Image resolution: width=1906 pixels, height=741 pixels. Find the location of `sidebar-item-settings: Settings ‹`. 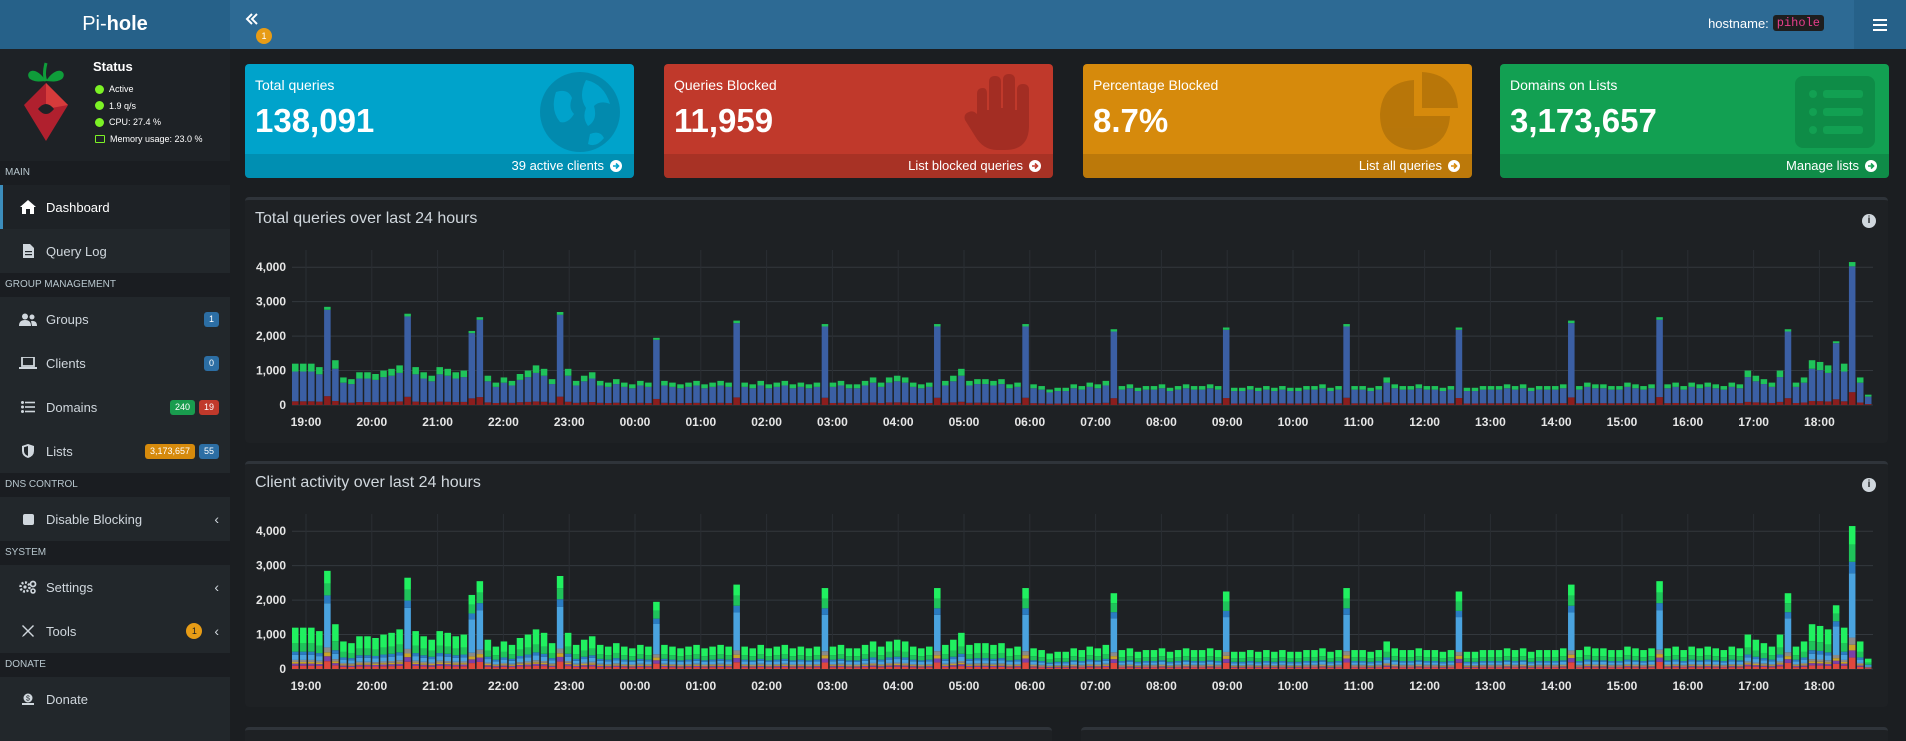

sidebar-item-settings: Settings ‹ is located at coordinates (115, 587).